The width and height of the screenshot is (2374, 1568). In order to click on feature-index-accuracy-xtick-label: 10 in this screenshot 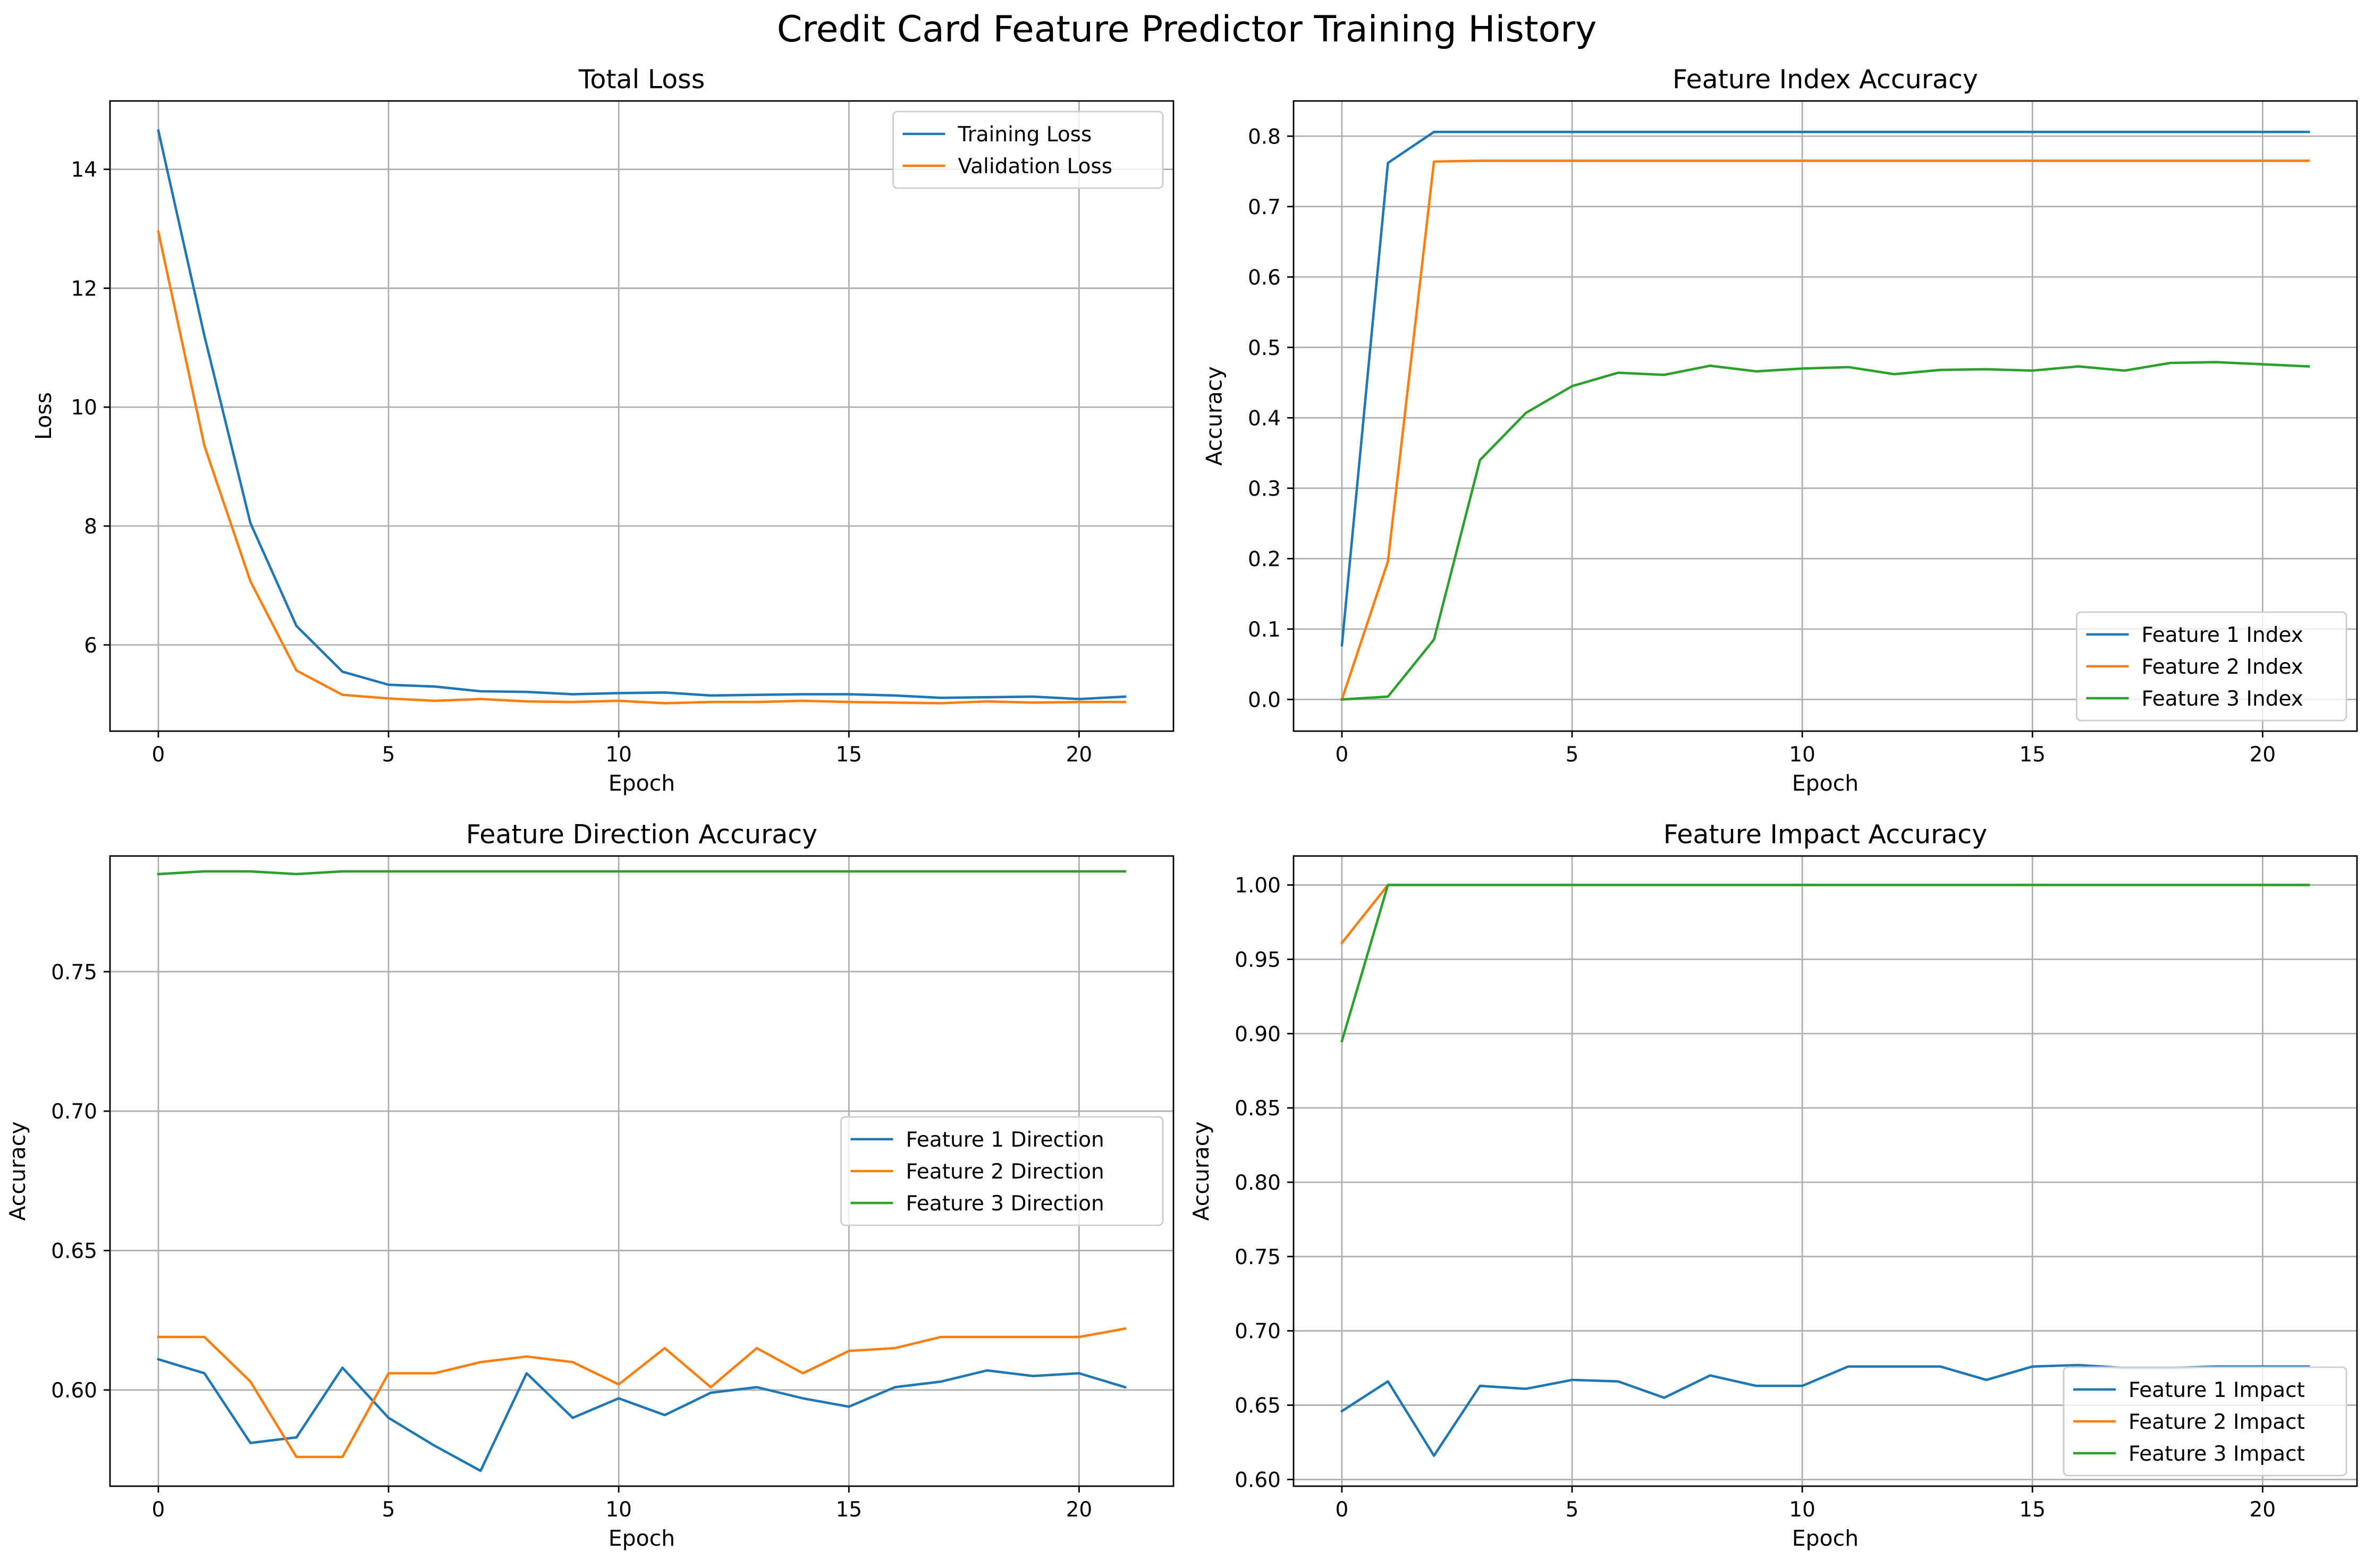, I will do `click(1802, 755)`.